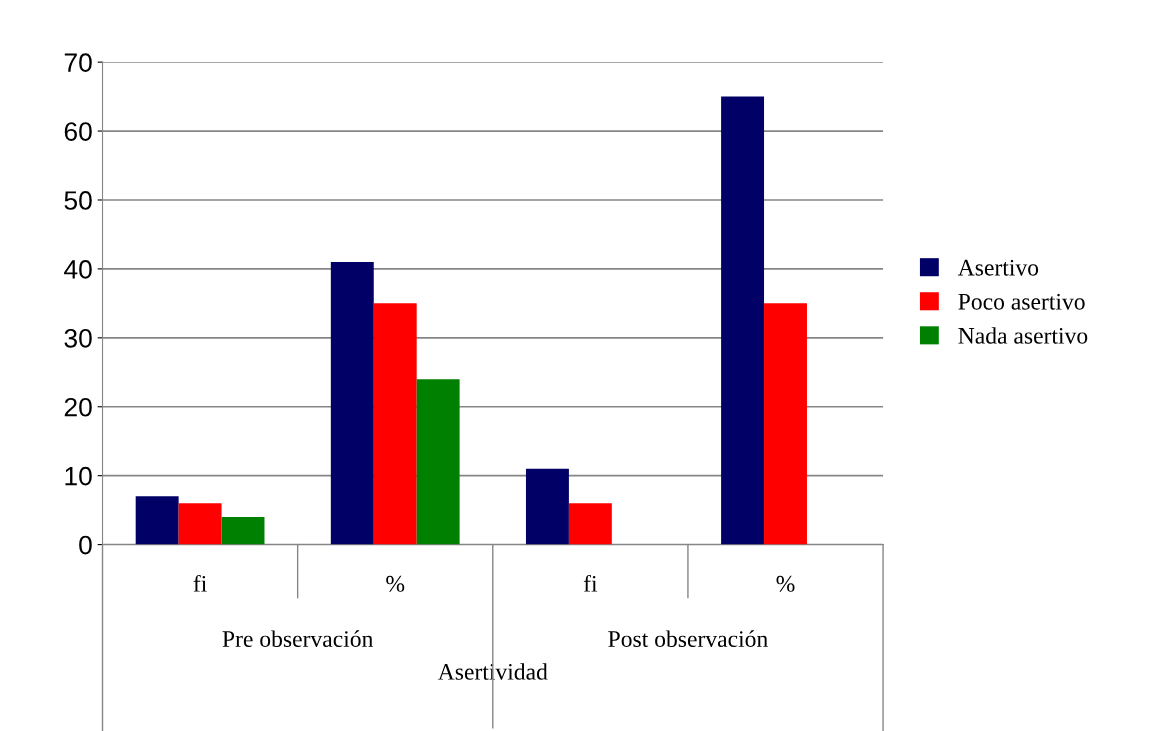  What do you see at coordinates (78, 131) in the screenshot?
I see `y-tick-label: 60` at bounding box center [78, 131].